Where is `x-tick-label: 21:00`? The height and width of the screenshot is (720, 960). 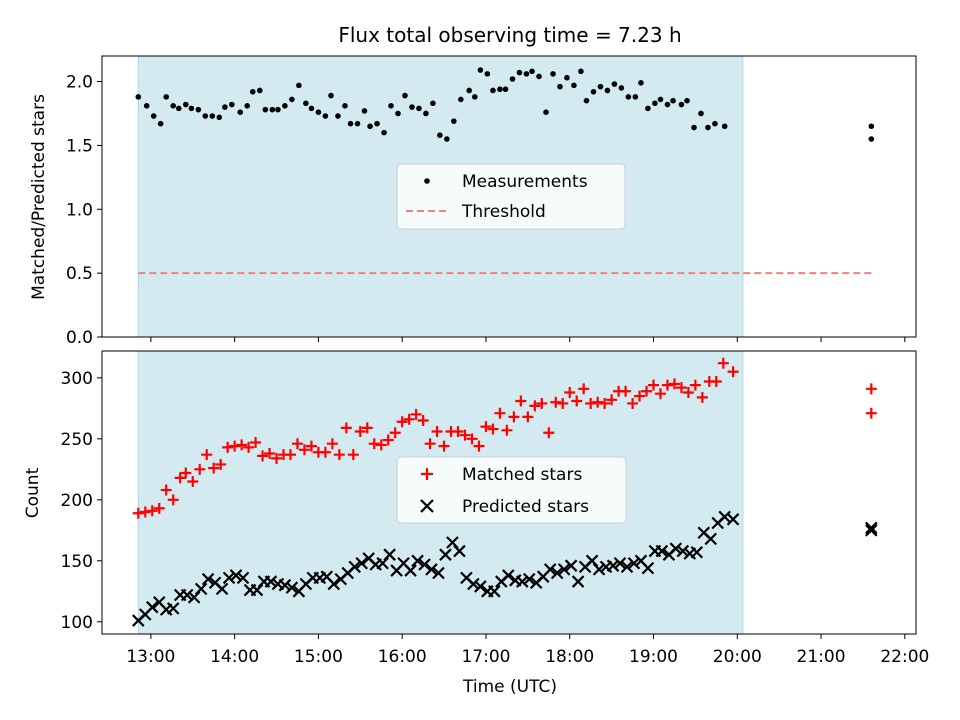
x-tick-label: 21:00 is located at coordinates (821, 657).